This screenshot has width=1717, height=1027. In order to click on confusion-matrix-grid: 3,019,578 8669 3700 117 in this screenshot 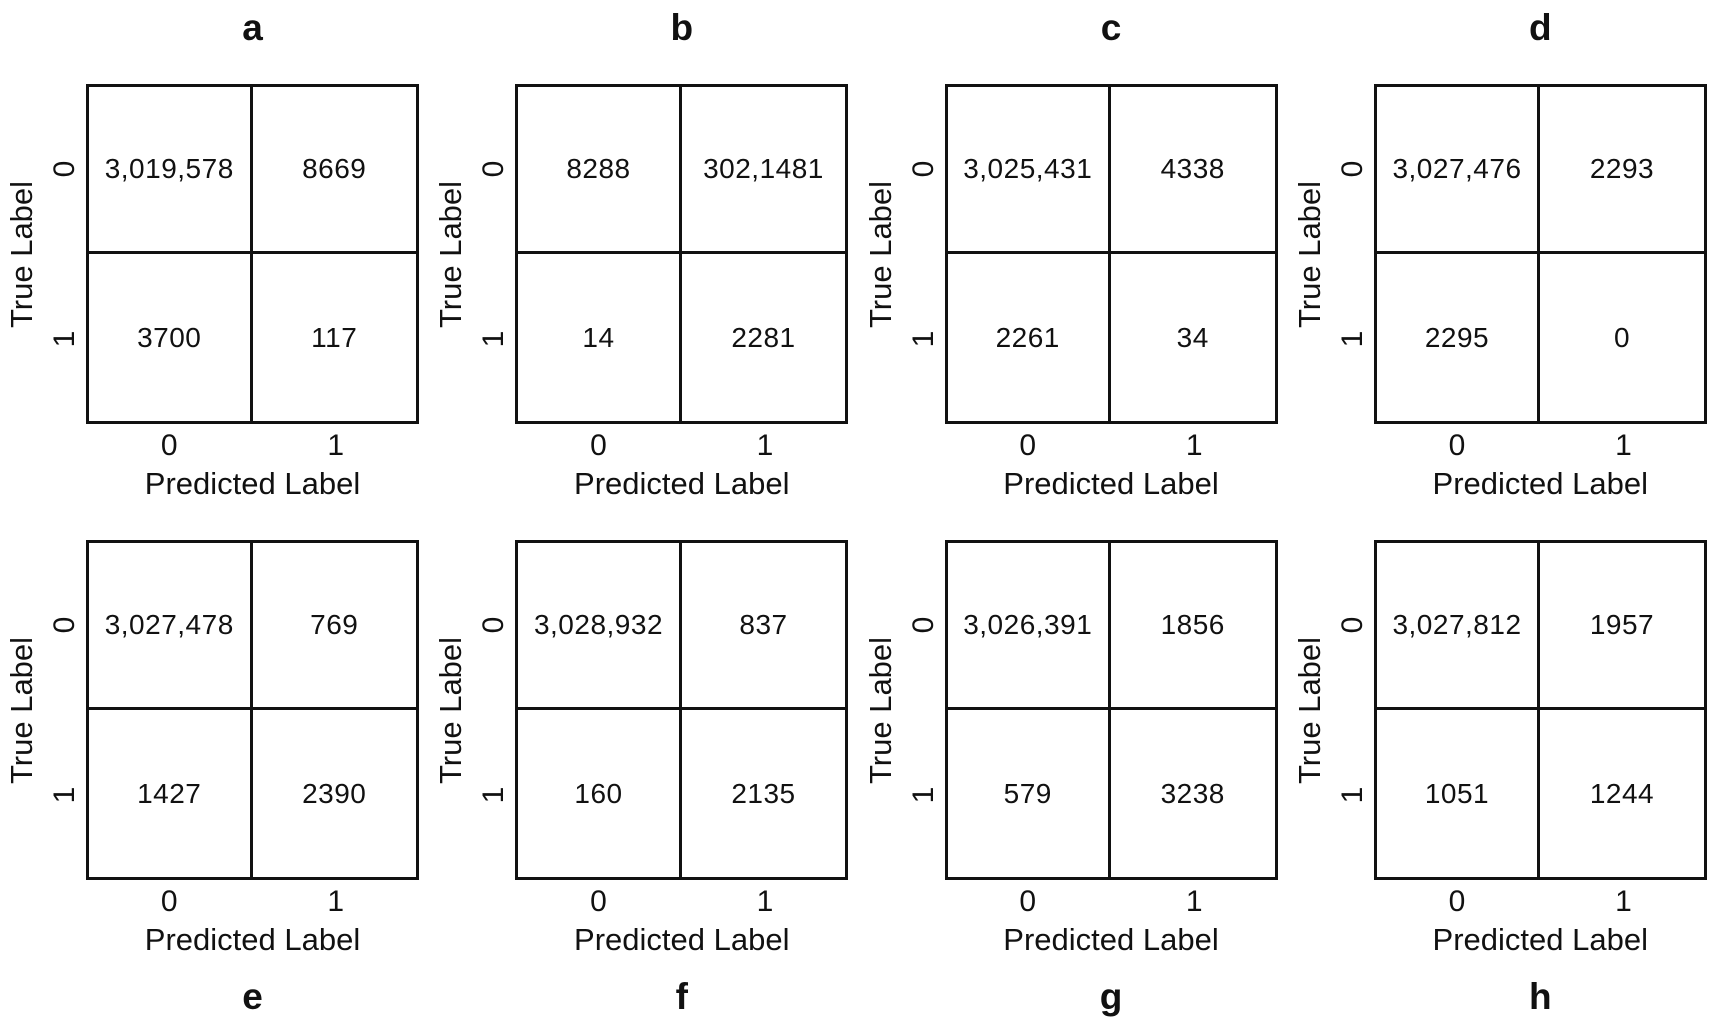, I will do `click(252, 254)`.